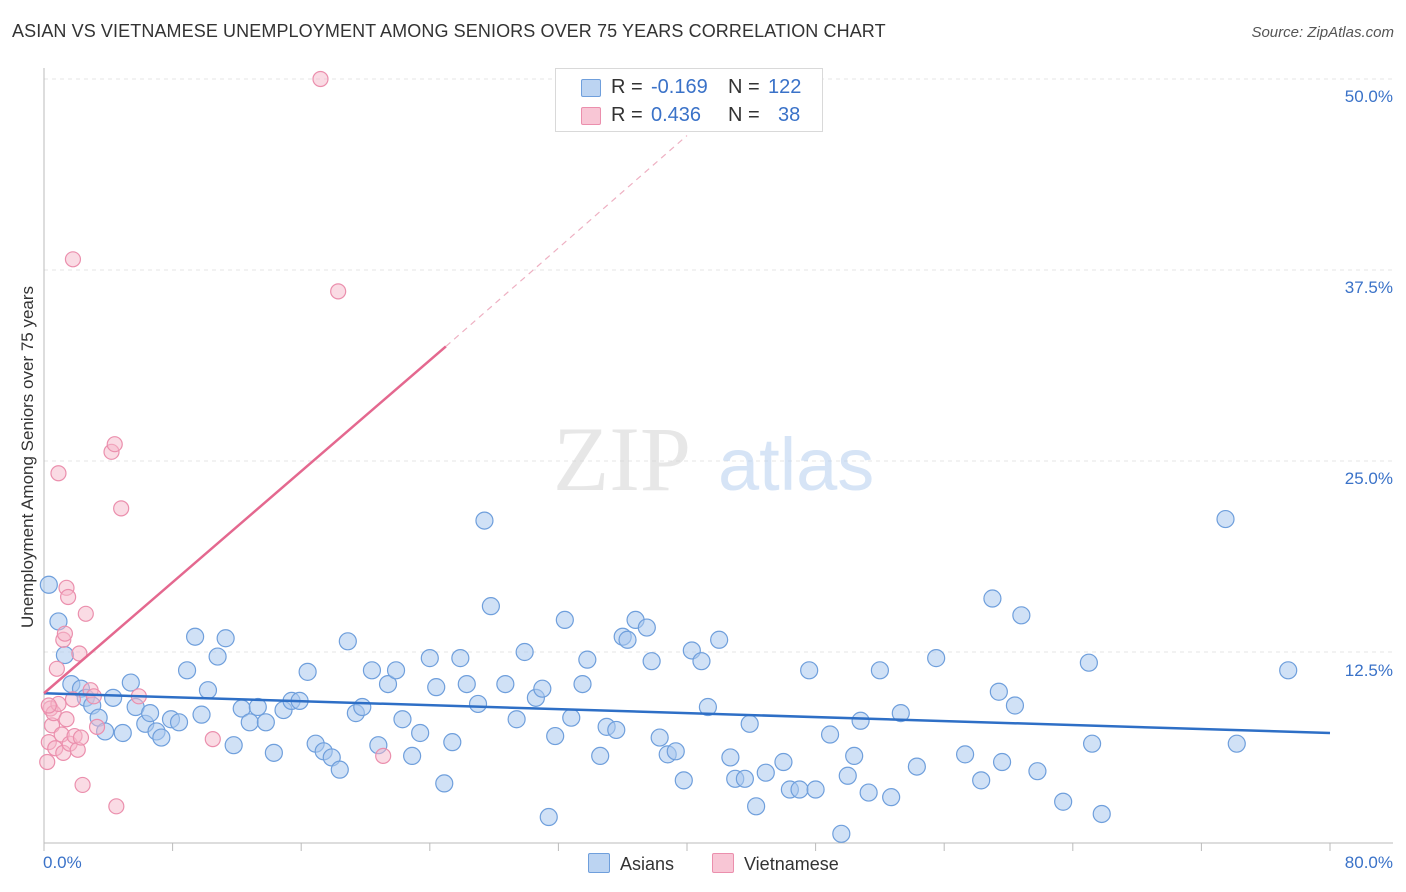 This screenshot has width=1406, height=892. I want to click on vietnamese-trend-extension, so click(566, 241).